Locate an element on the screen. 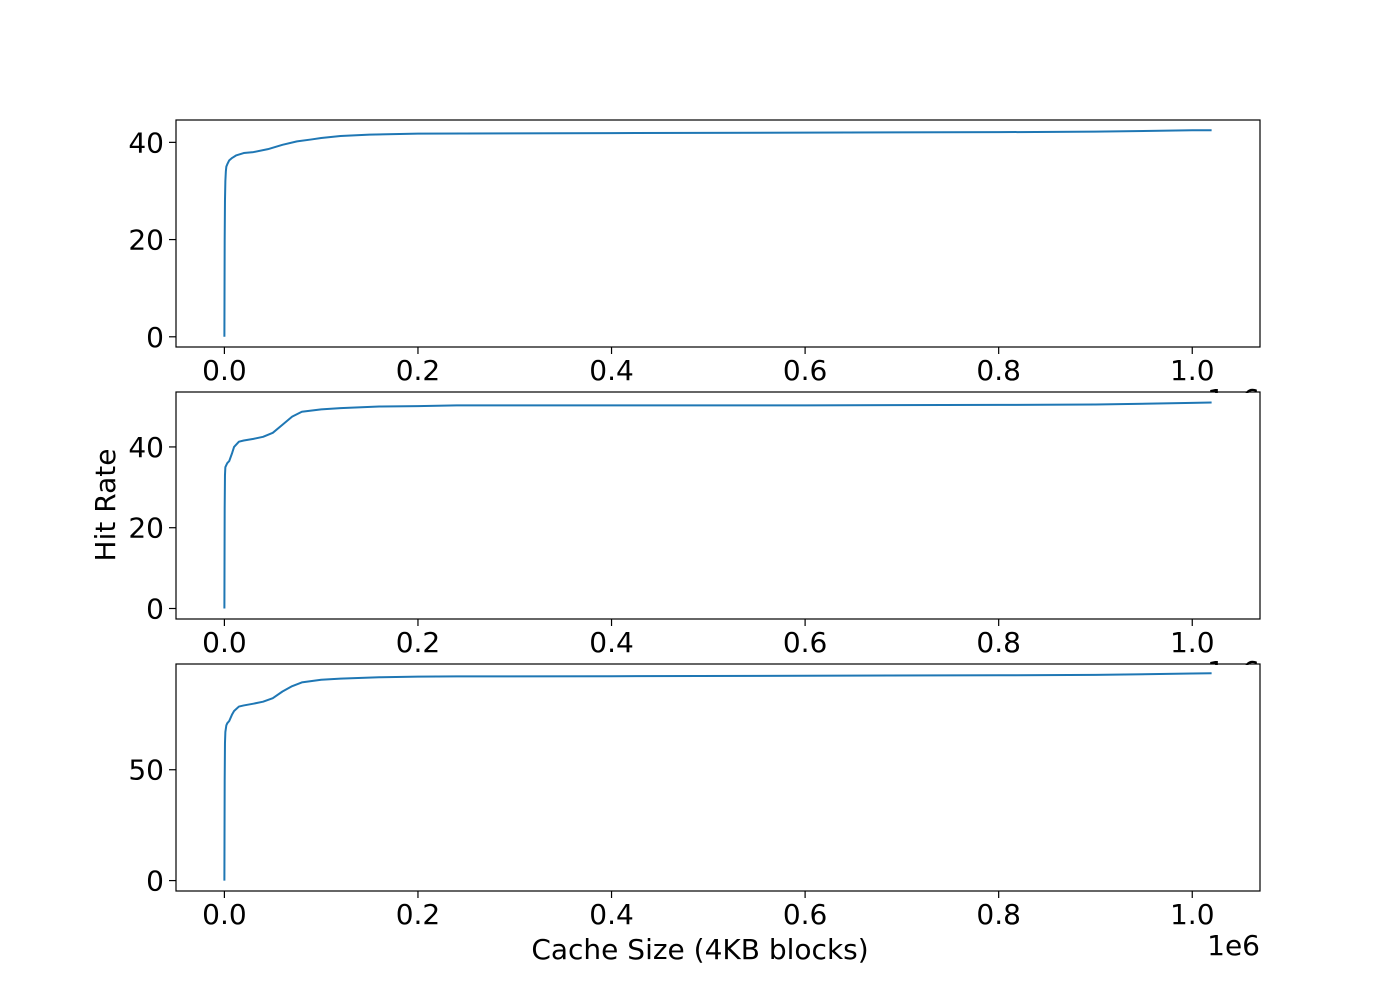  x-axis-offset-label: 1e6 is located at coordinates (1233, 945).